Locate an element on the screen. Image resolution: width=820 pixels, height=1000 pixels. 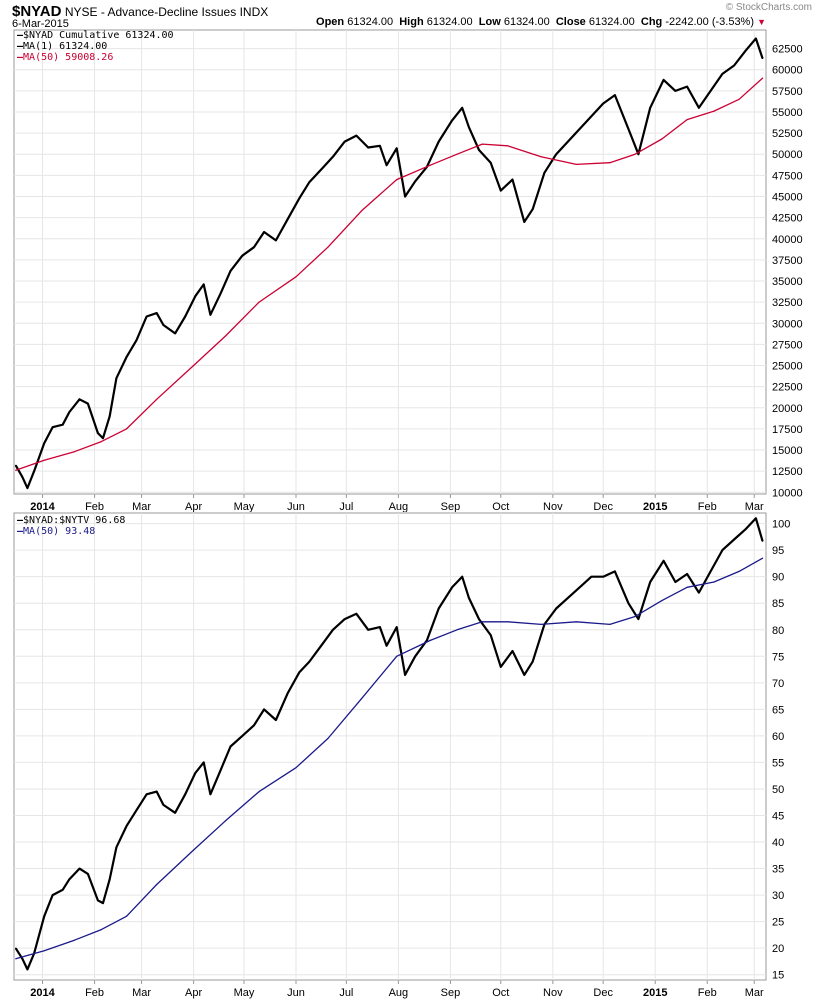
y-tick-label: 85 is located at coordinates (778, 604).